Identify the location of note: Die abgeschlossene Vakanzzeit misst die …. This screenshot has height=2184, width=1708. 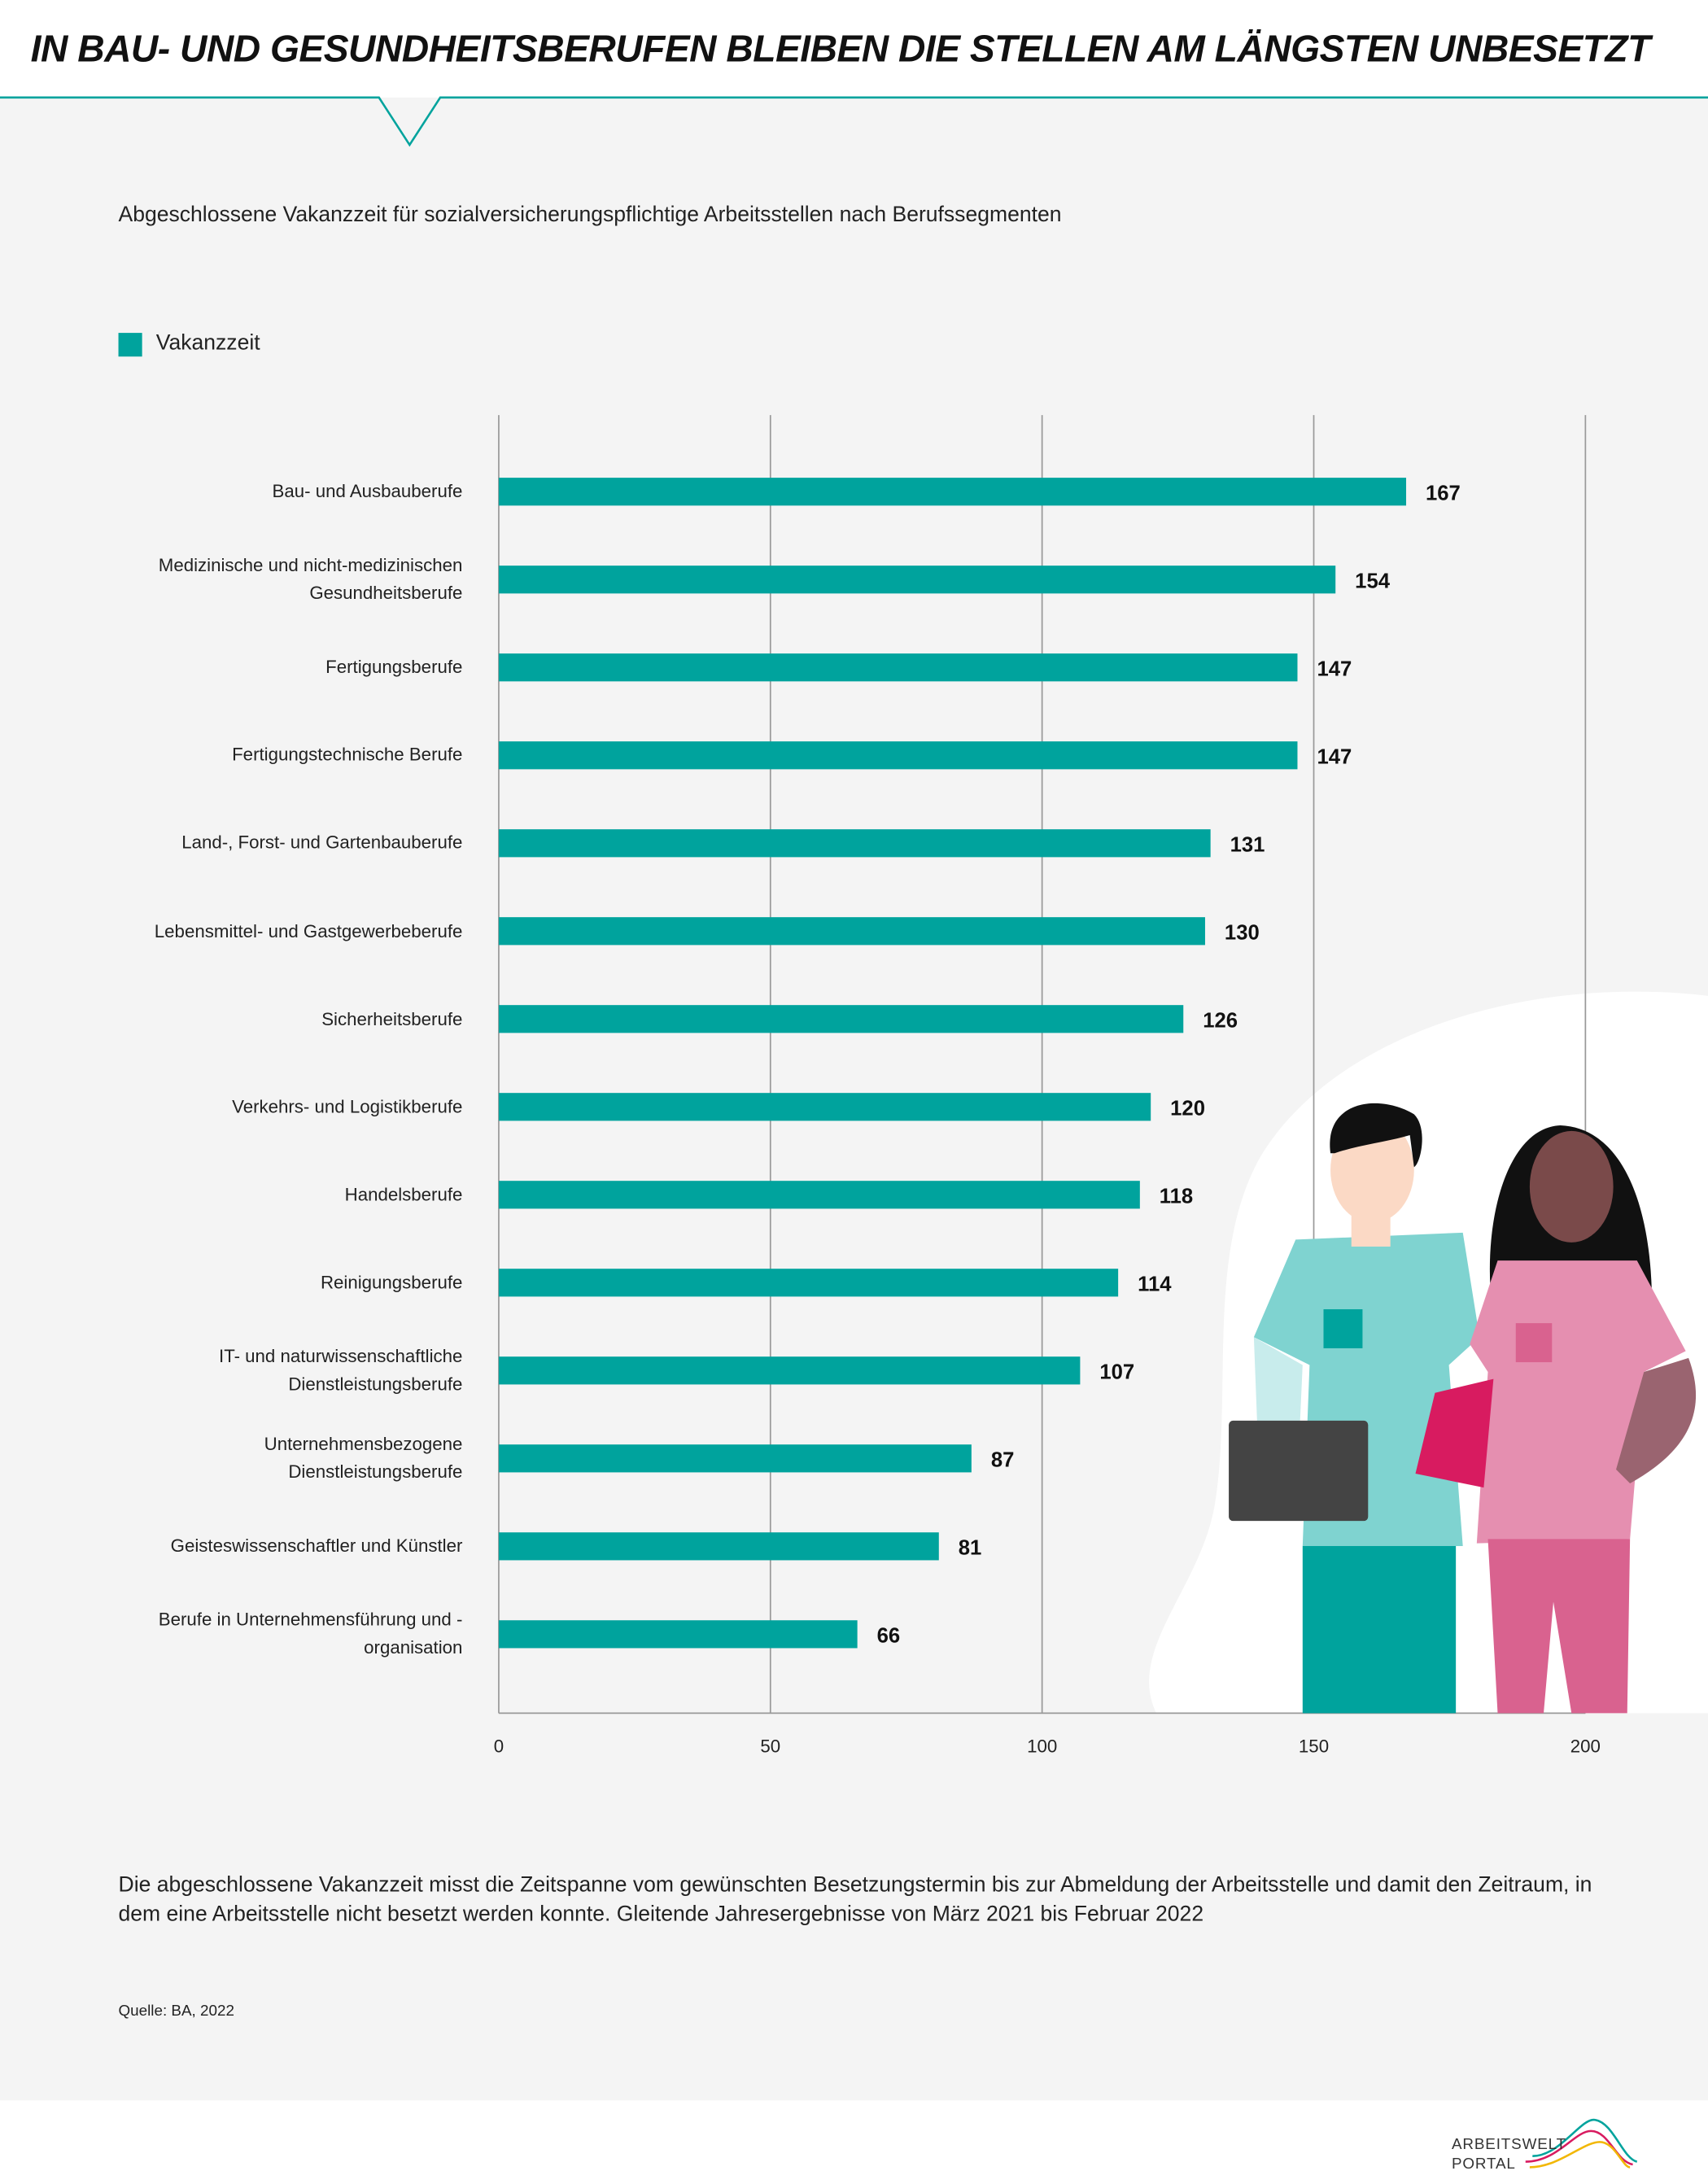
(855, 1900).